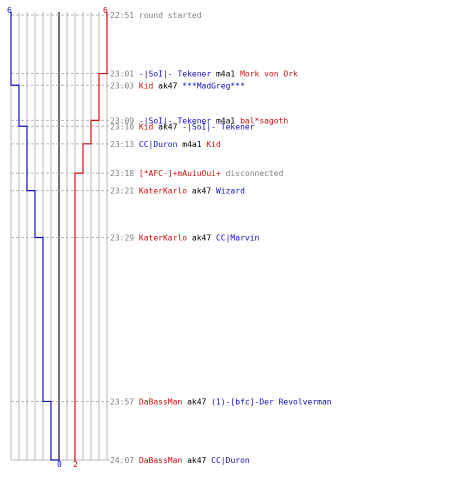  I want to click on event-row: 23:18 [*AFC-]+mAuiuOui+ disconnected, so click(197, 173).